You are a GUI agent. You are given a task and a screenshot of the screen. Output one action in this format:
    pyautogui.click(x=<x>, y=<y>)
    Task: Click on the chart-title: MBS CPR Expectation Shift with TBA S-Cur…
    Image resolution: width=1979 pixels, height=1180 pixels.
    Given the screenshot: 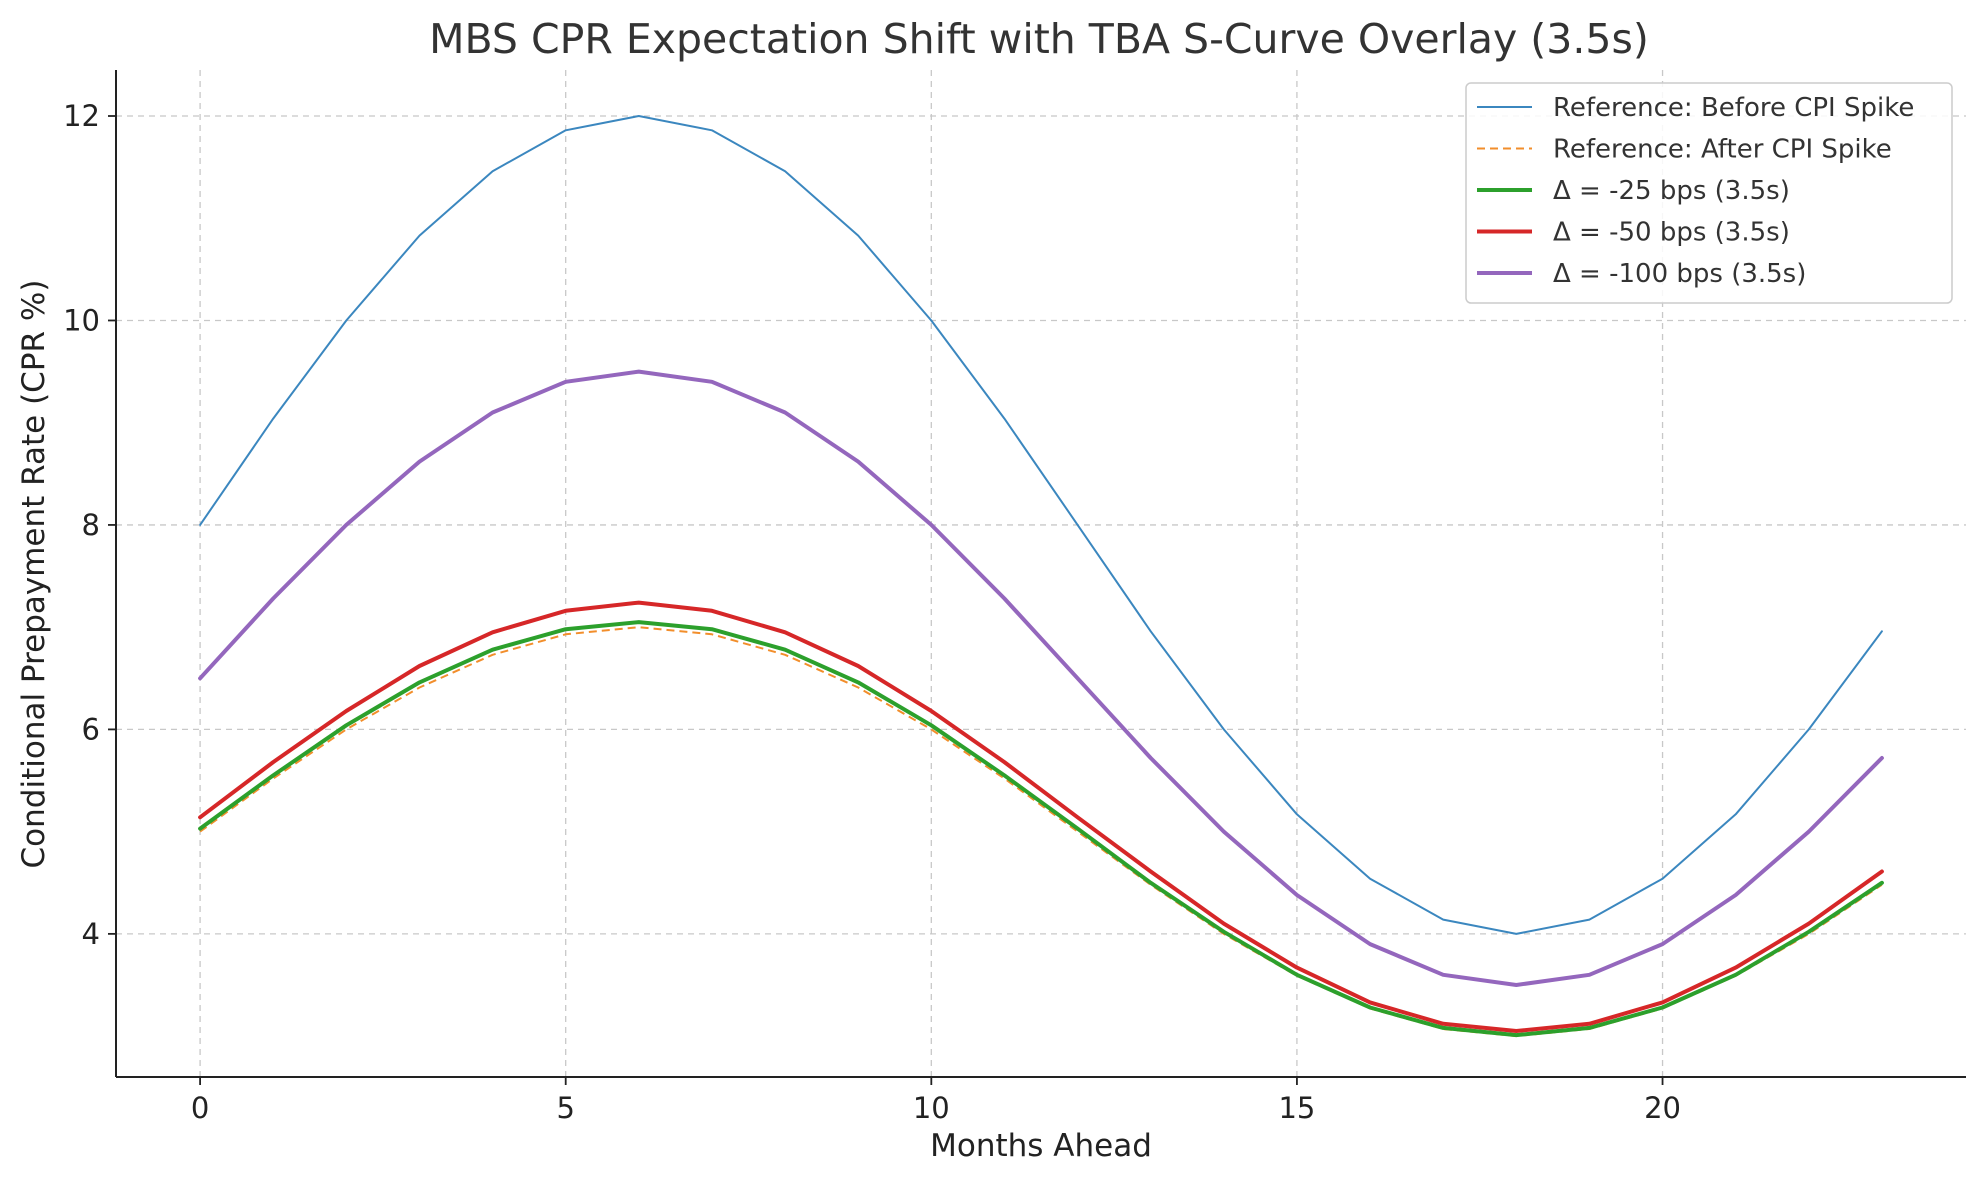 What is the action you would take?
    pyautogui.click(x=1039, y=39)
    